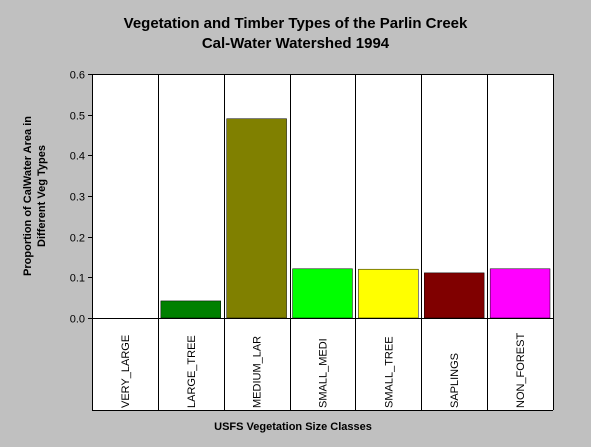 The width and height of the screenshot is (591, 447). I want to click on y-axis-title-line-2: Different Veg Types, so click(42, 196).